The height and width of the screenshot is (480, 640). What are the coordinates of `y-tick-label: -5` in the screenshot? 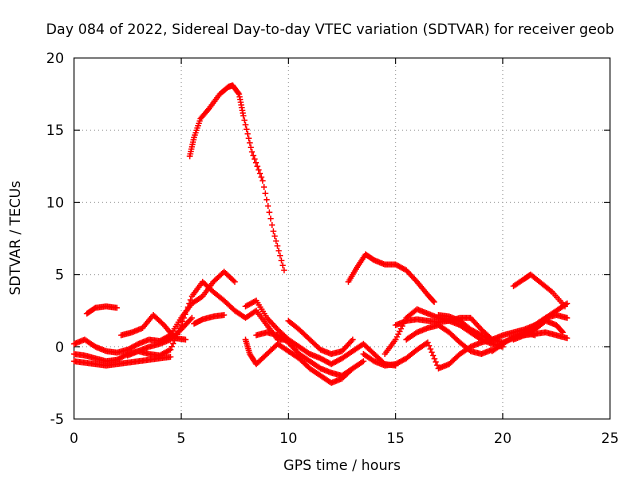 It's located at (57, 420).